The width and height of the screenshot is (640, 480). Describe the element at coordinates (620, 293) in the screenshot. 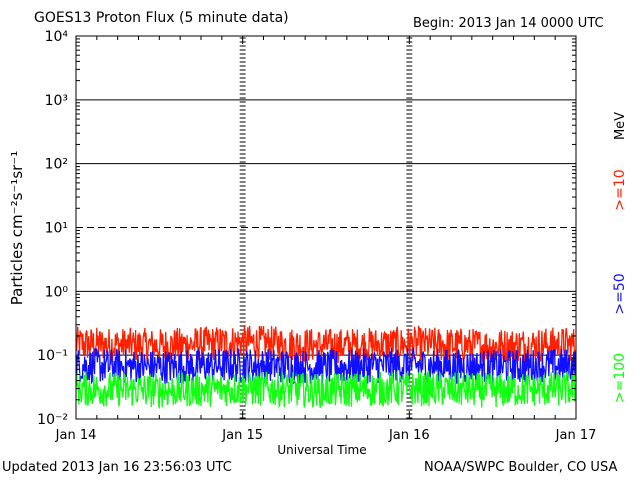

I see `legend-ge50: >=50` at that location.